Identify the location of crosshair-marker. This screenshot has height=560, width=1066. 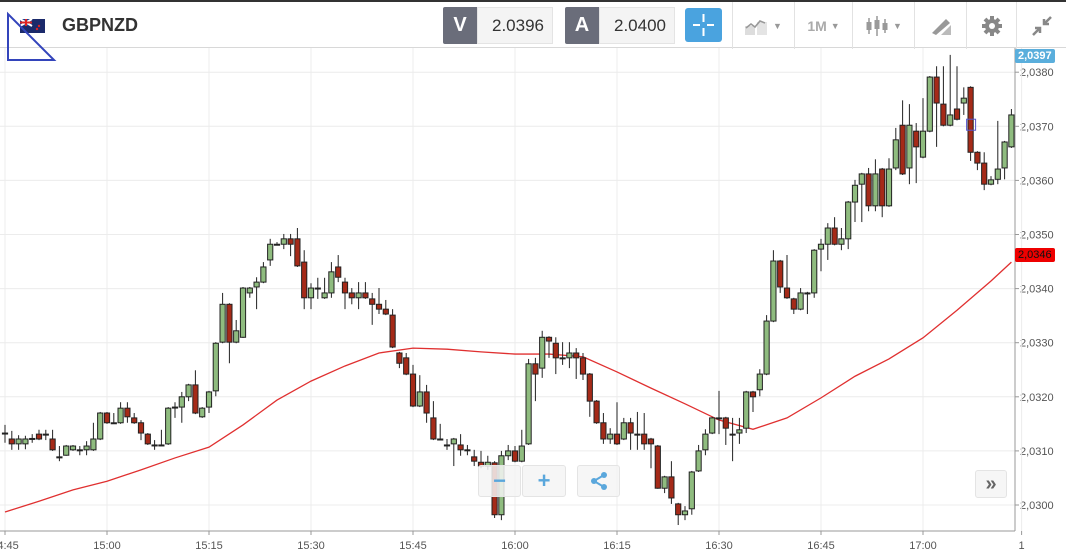
(971, 124).